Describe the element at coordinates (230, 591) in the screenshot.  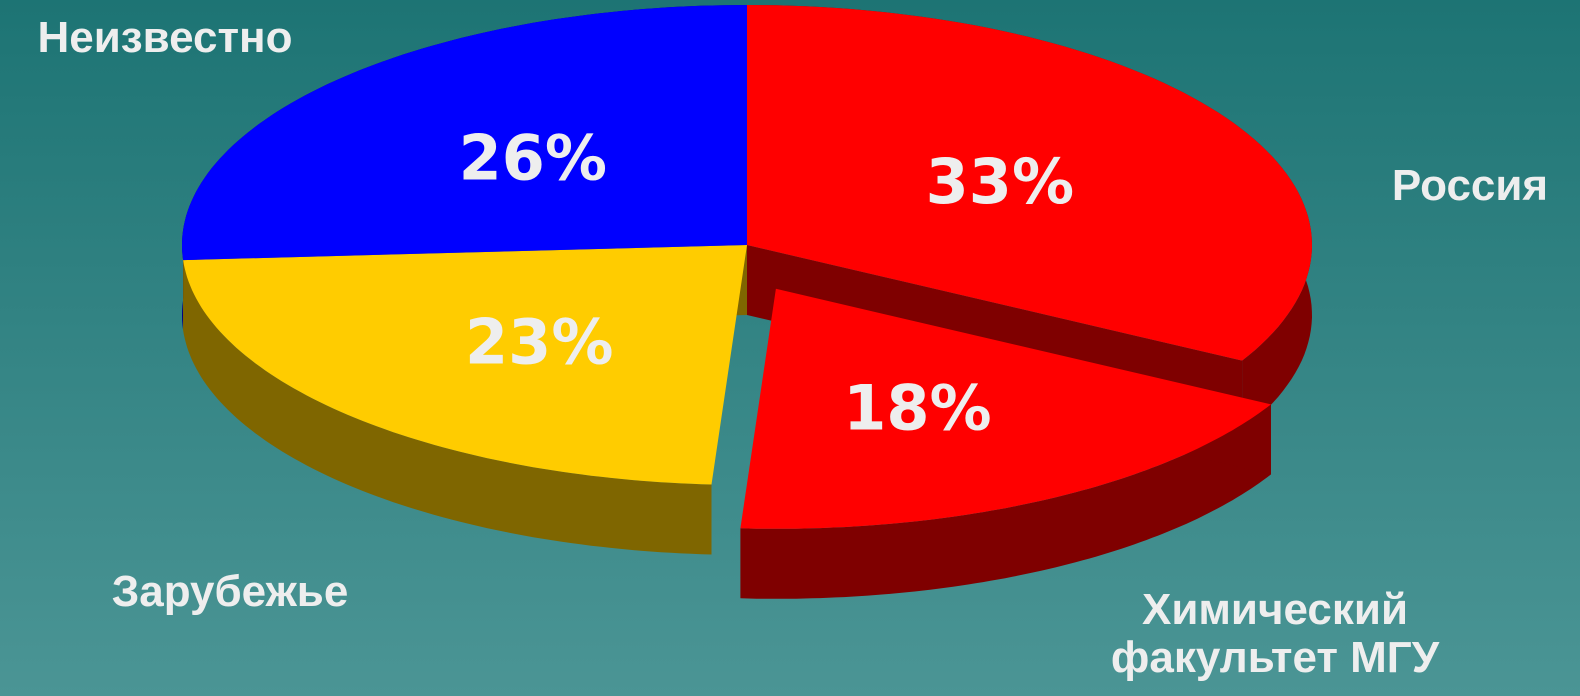
I see `category-label: Зарубежье` at that location.